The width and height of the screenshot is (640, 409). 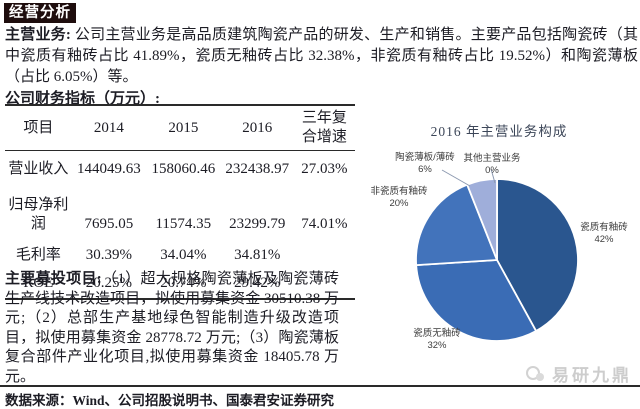 What do you see at coordinates (399, 191) in the screenshot?
I see `slice-name: 非瓷质有釉砖` at bounding box center [399, 191].